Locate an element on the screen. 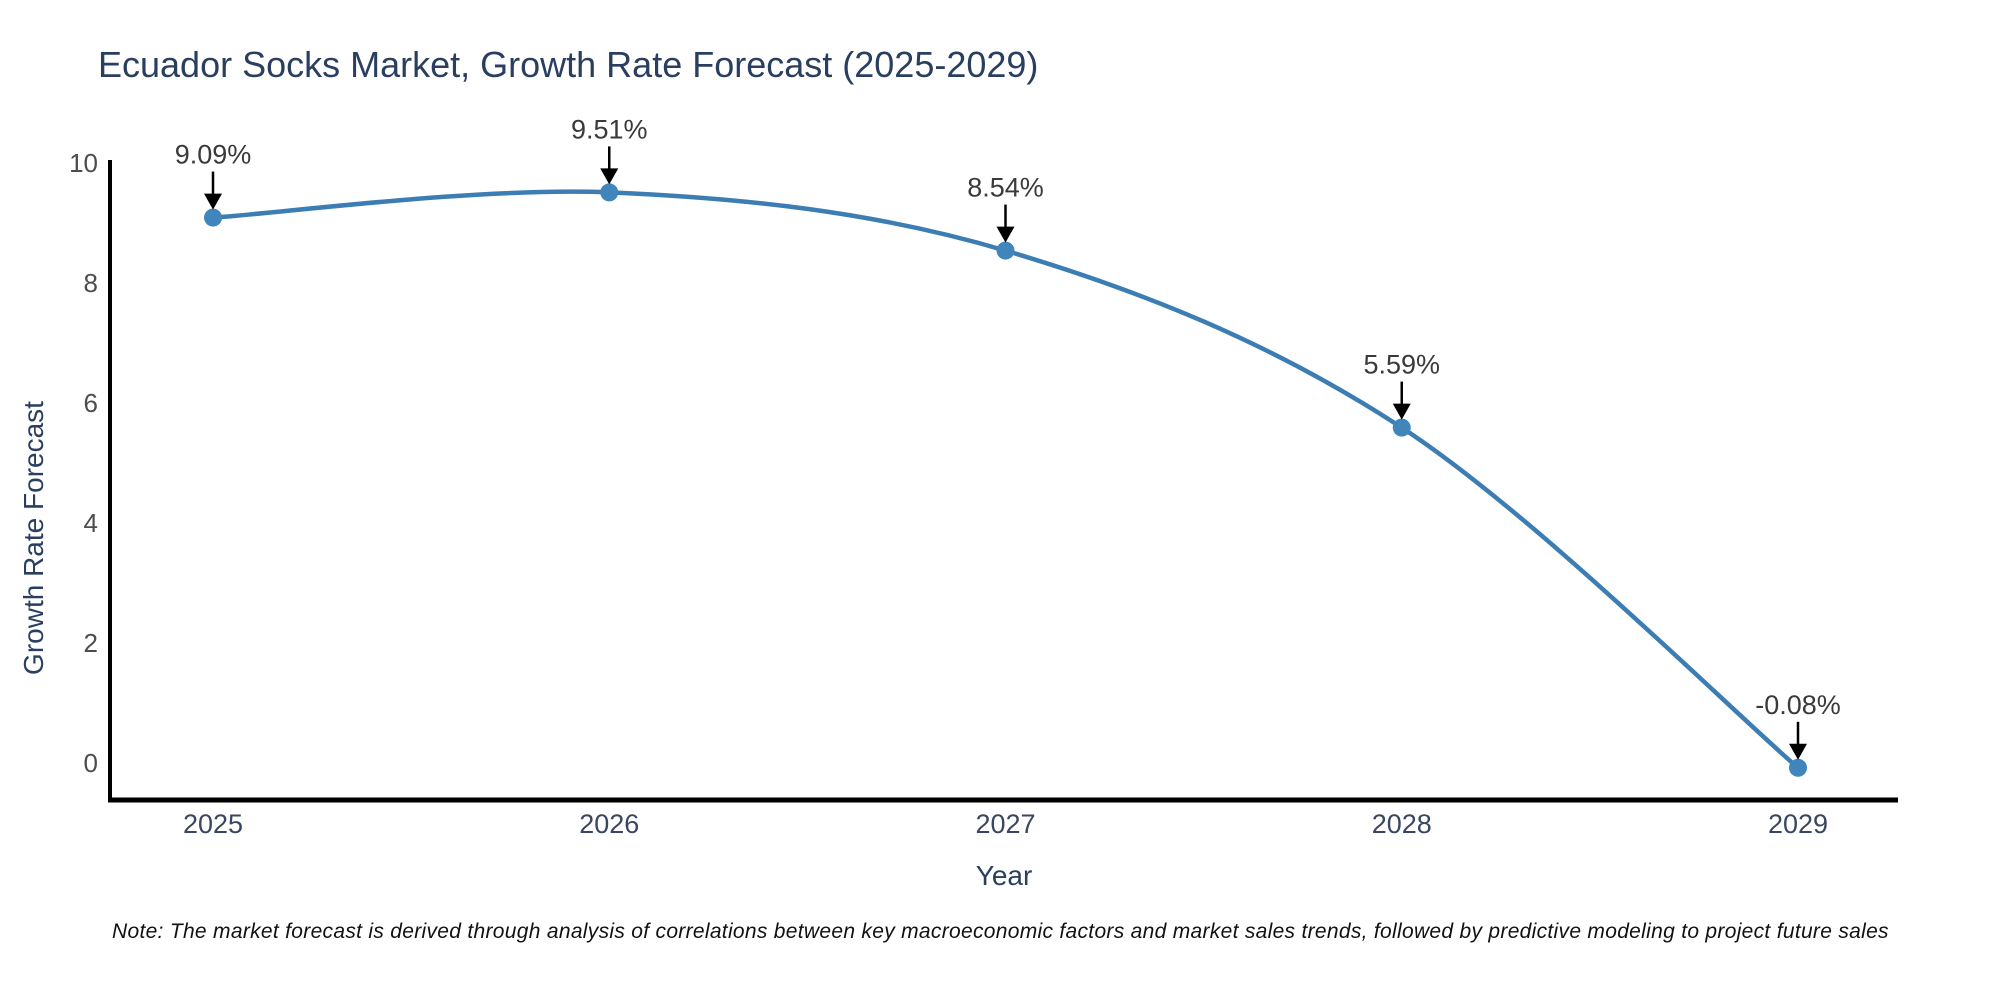  x-tick-label-2029: 2029 is located at coordinates (1798, 824).